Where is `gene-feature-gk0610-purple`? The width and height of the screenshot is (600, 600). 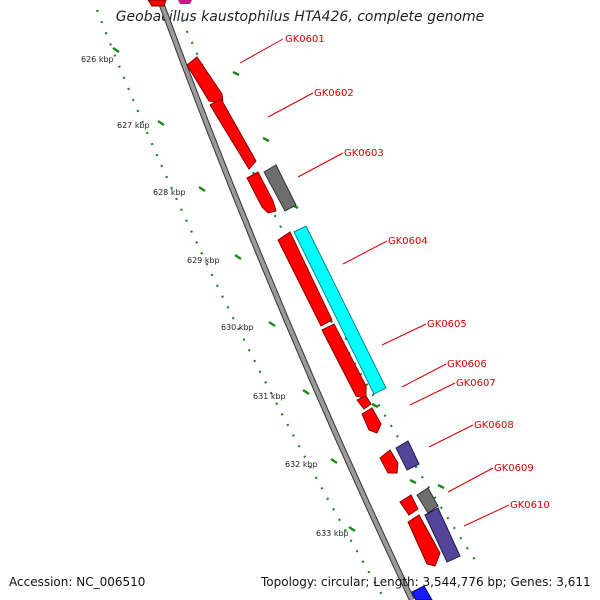
gene-feature-gk0610-purple is located at coordinates (442, 535).